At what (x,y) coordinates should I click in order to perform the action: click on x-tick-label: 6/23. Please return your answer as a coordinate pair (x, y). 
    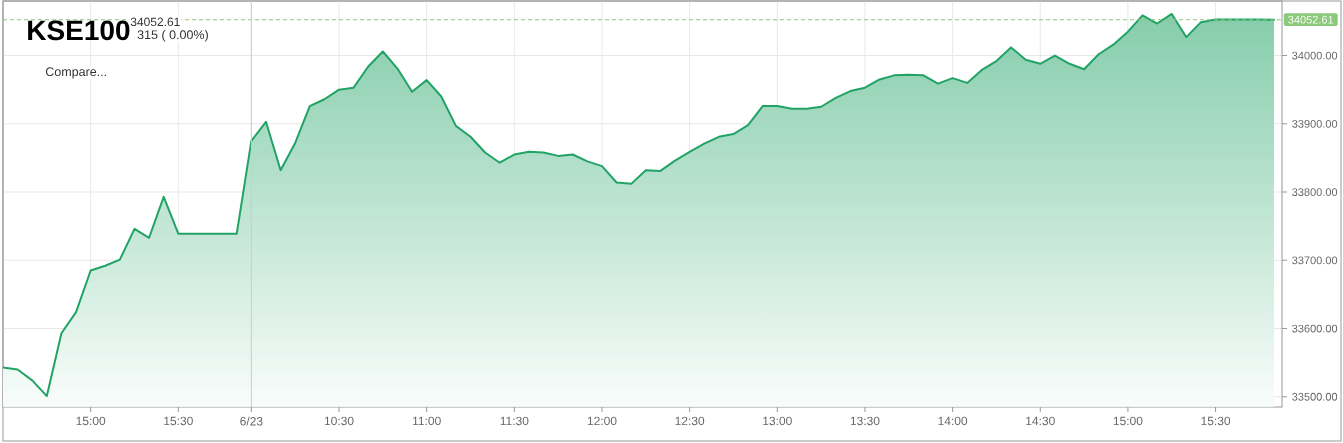
    Looking at the image, I should click on (251, 421).